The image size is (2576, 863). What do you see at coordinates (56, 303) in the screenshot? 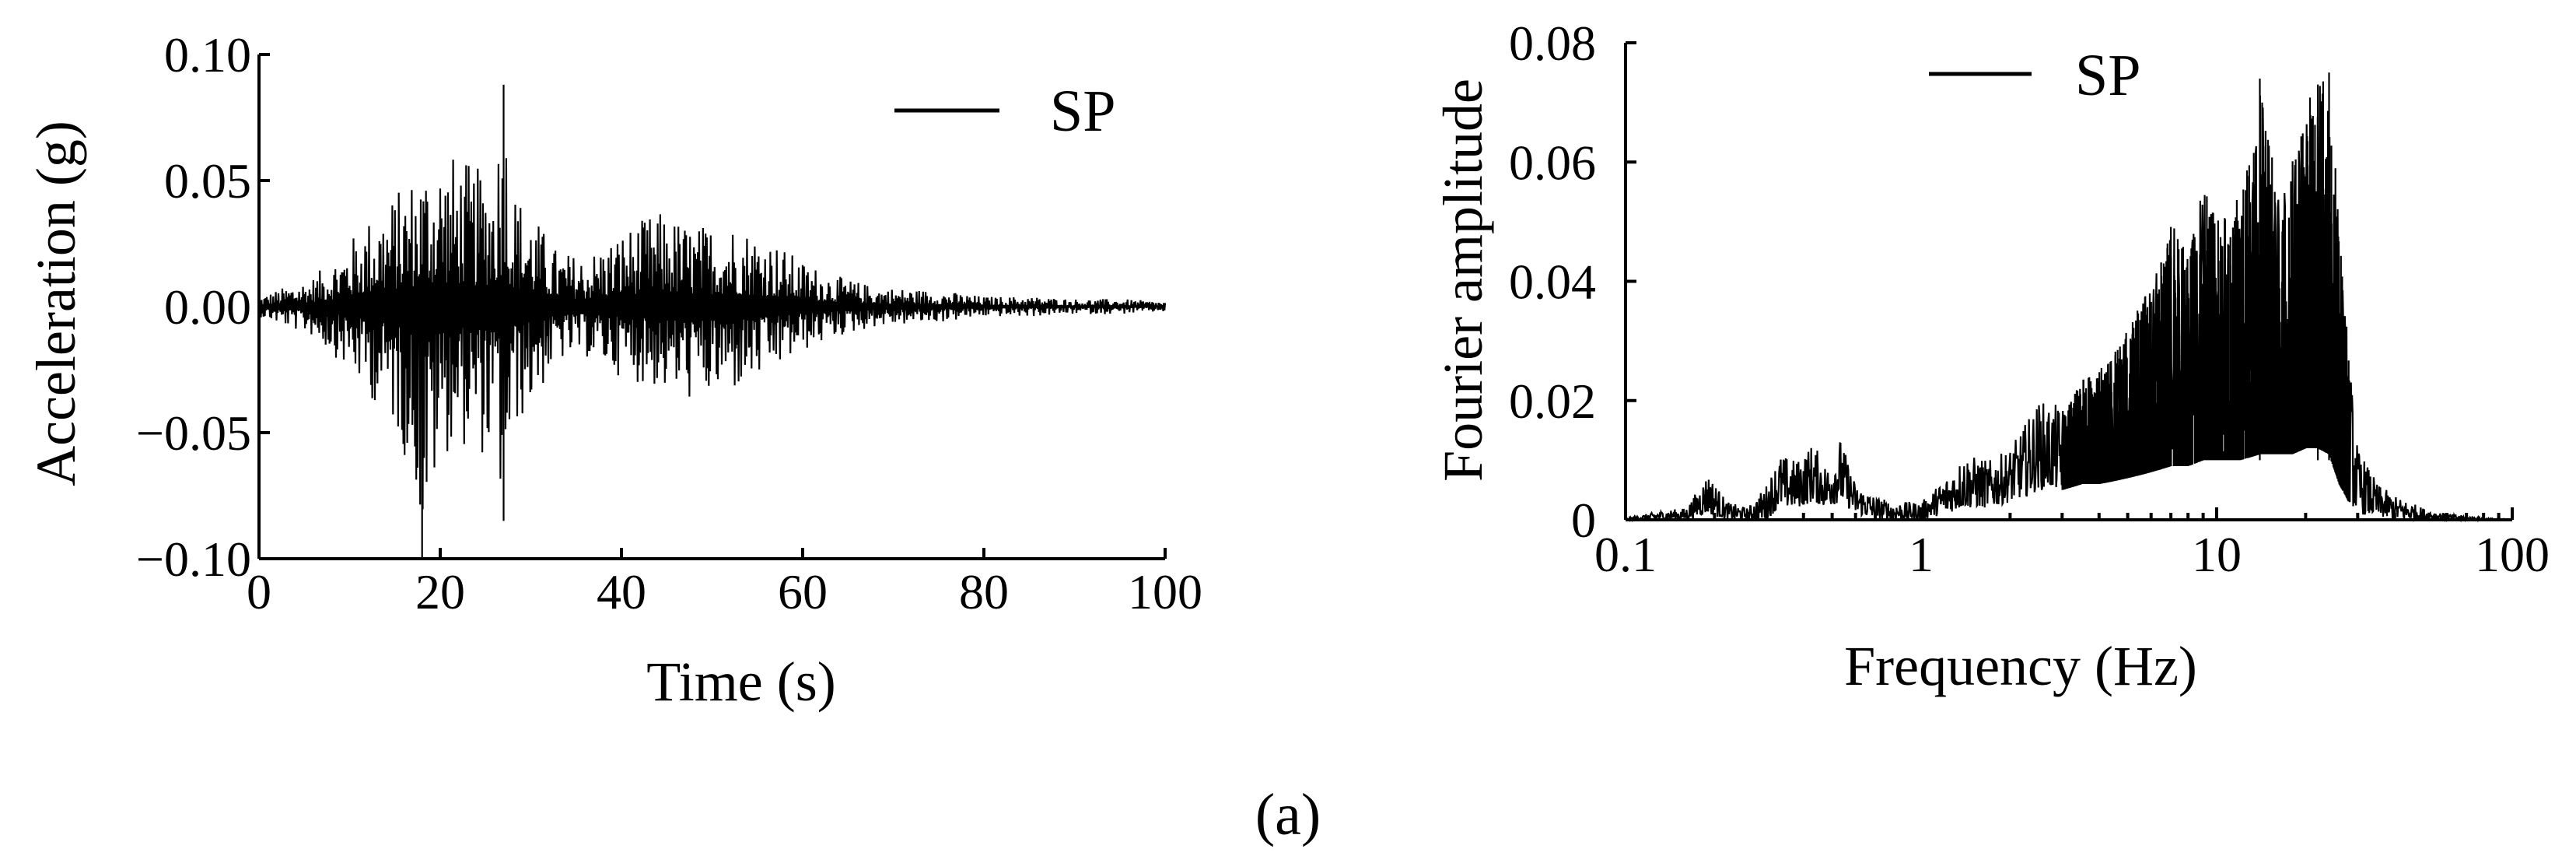
I see `y-axis-label: Acceleration (g)` at bounding box center [56, 303].